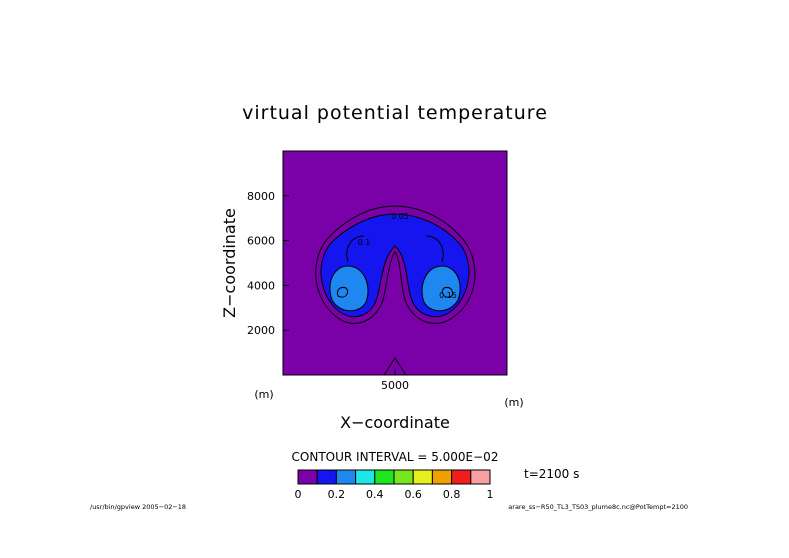 This screenshot has width=789, height=558. What do you see at coordinates (447, 292) in the screenshot?
I see `plume-inner-contour-right` at bounding box center [447, 292].